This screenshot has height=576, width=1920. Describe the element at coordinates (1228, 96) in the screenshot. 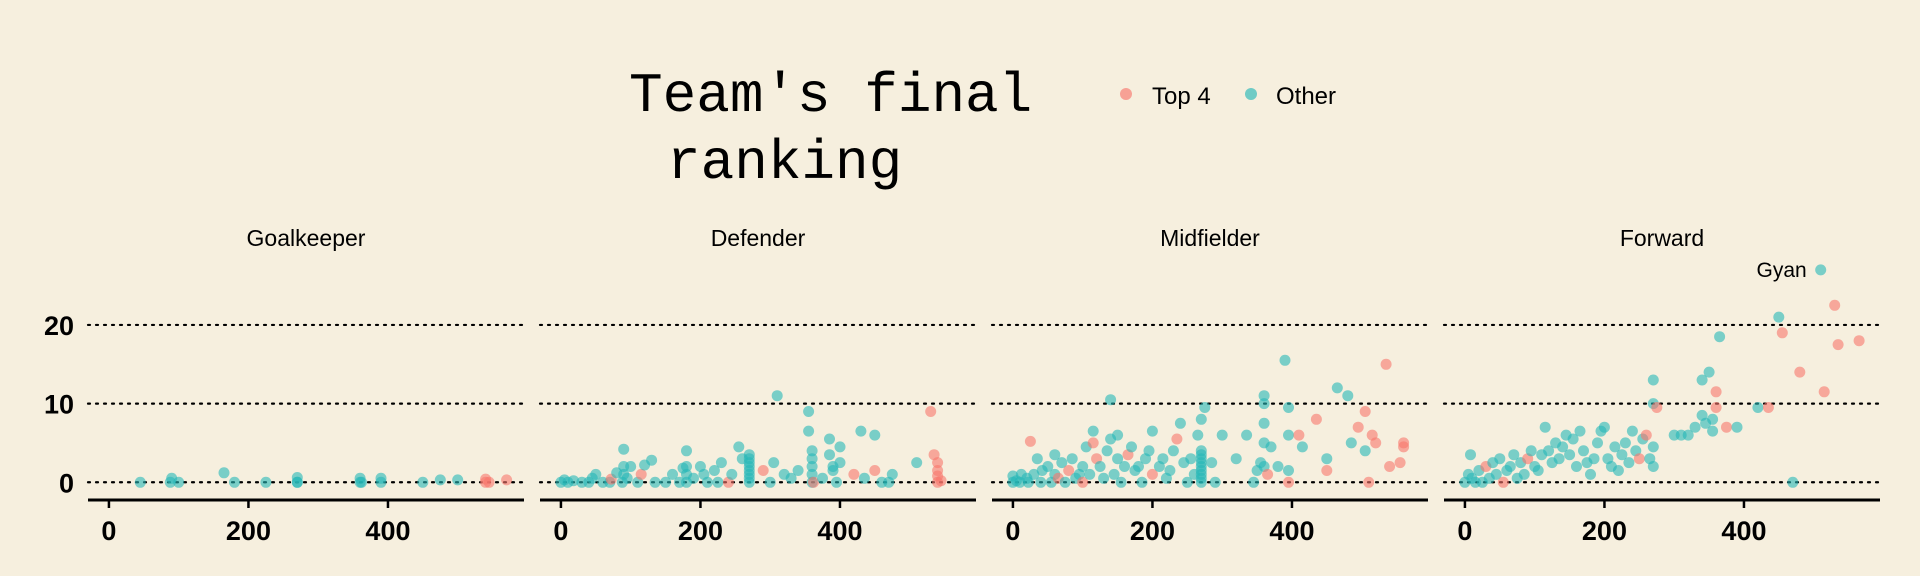

I see `legend: Top 4 Other` at that location.